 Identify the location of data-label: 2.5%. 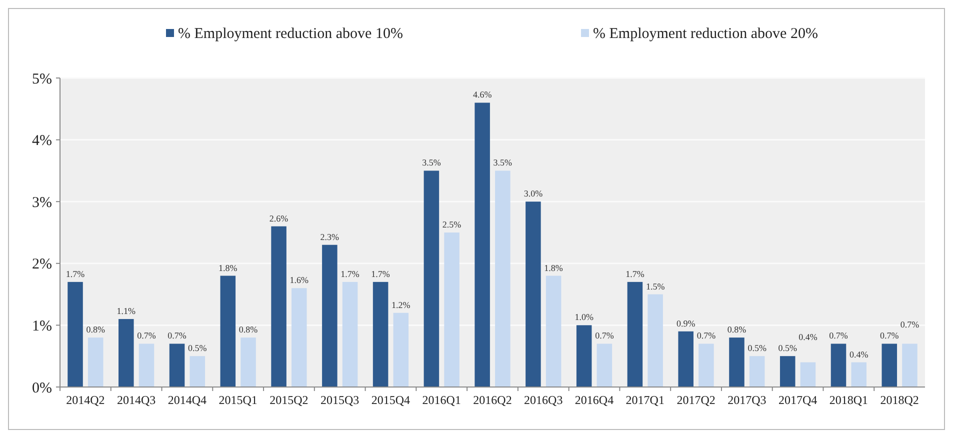
(452, 225).